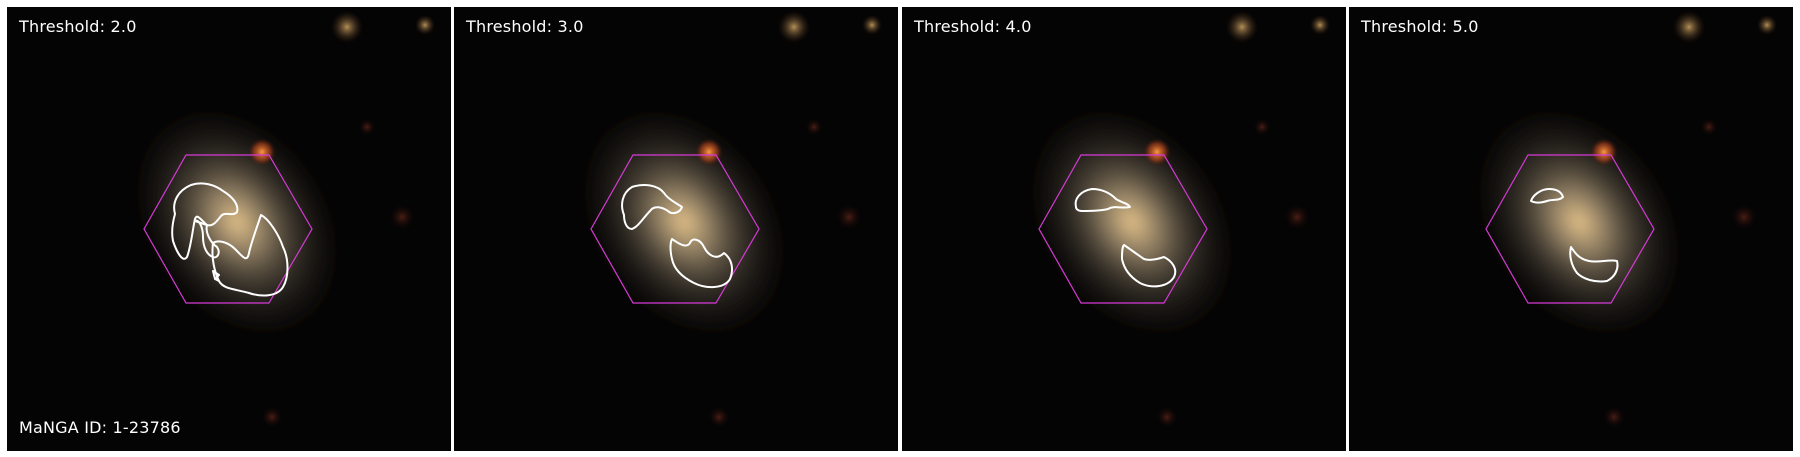  I want to click on threshold-label: Threshold: 3.0, so click(525, 26).